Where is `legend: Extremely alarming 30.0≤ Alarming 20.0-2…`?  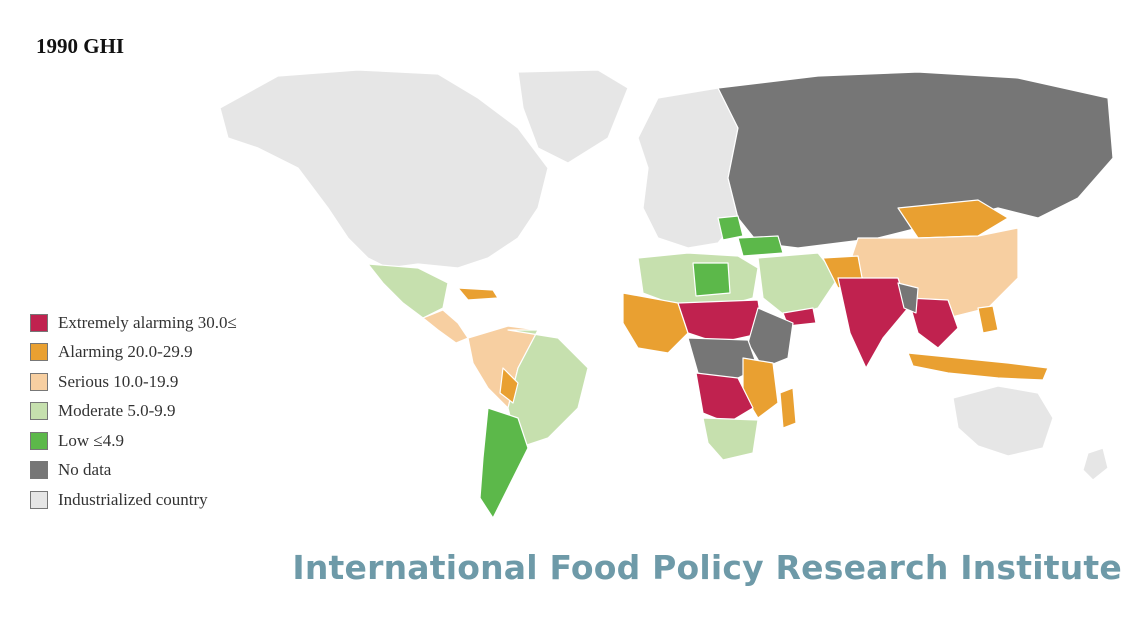 legend: Extremely alarming 30.0≤ Alarming 20.0-2… is located at coordinates (133, 411).